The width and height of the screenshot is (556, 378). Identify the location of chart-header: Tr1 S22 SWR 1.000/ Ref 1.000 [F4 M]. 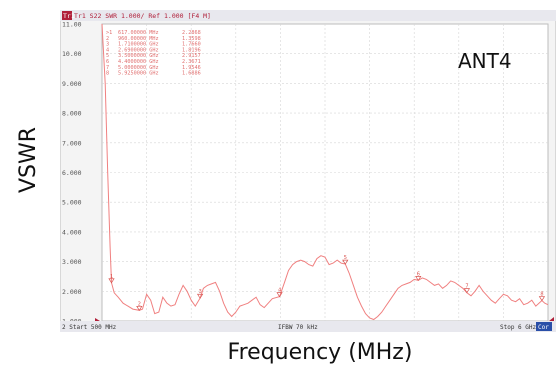
(142, 16).